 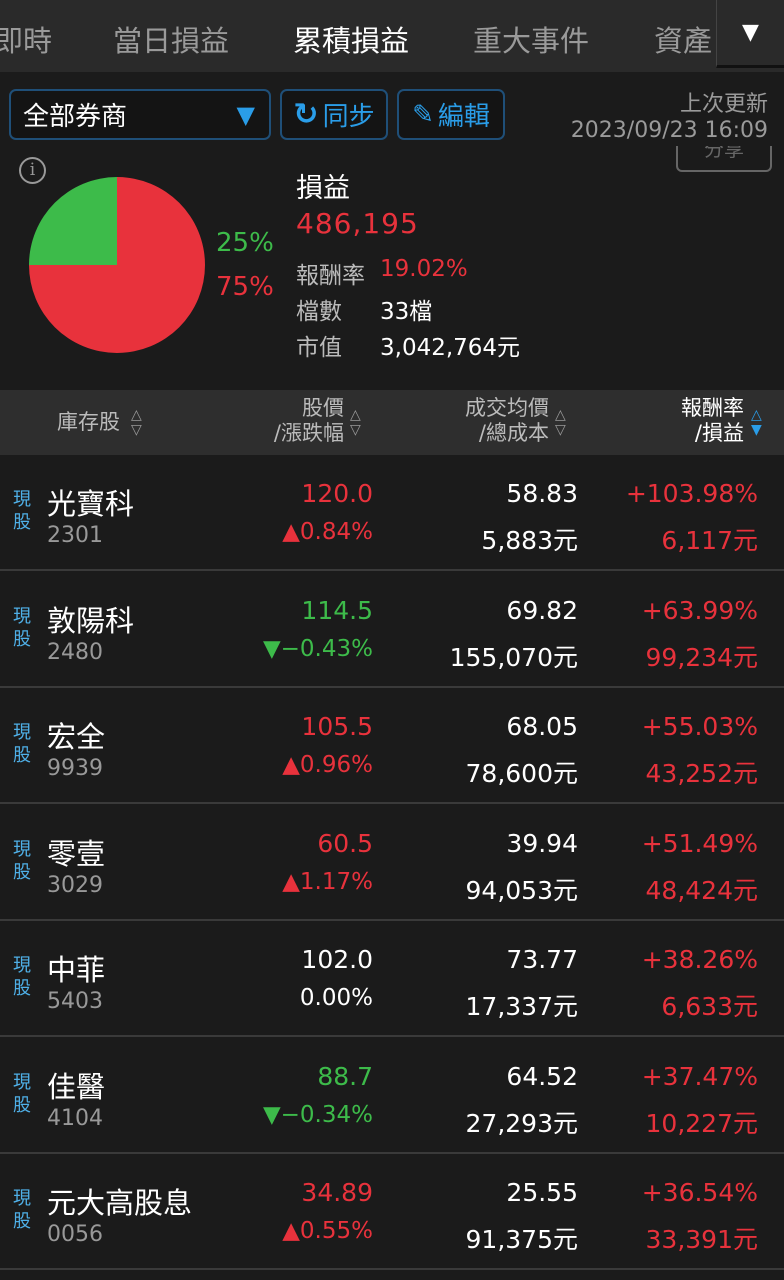 I want to click on tab-bar: 即時 當日損益 累積損益 重大事件 資產 ▼, so click(x=392, y=36).